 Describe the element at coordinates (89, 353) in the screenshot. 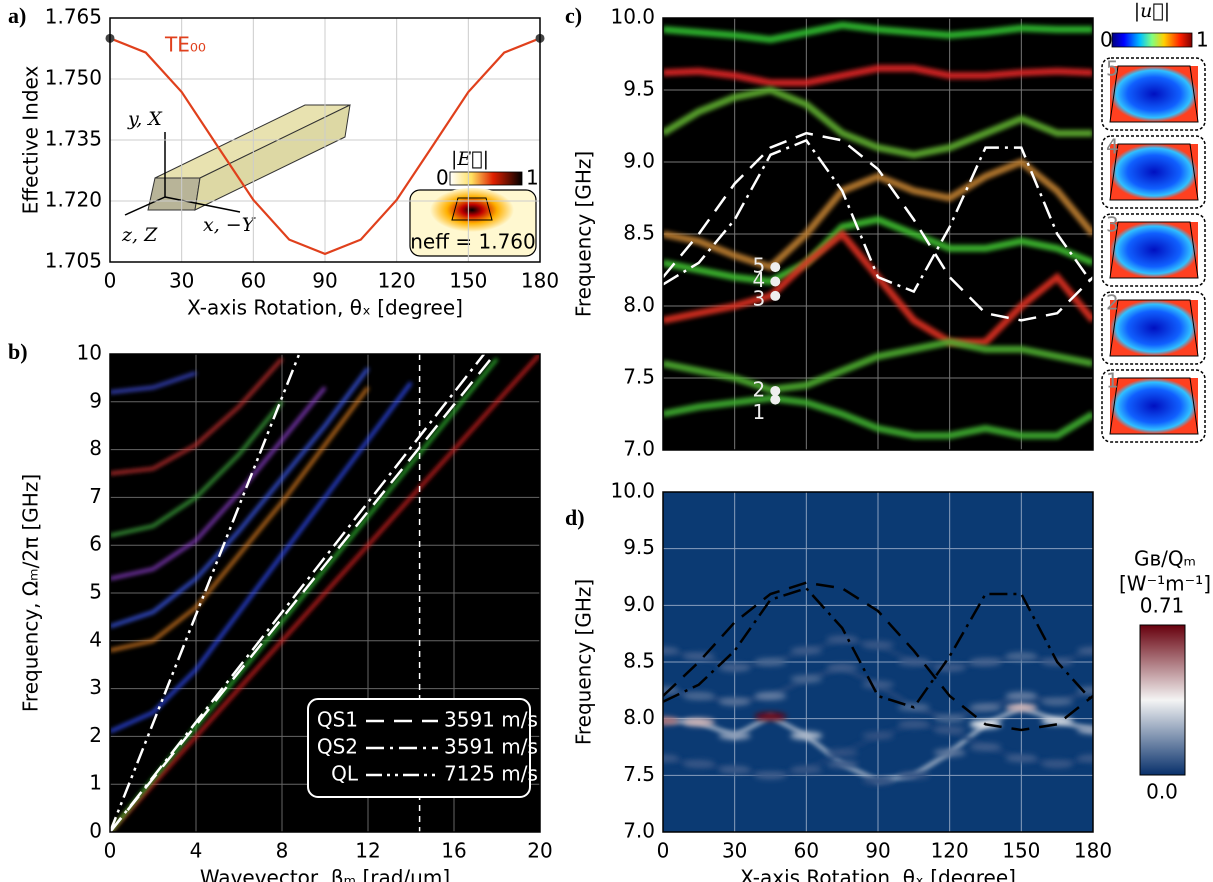

I see `y-tick-label: 10` at that location.